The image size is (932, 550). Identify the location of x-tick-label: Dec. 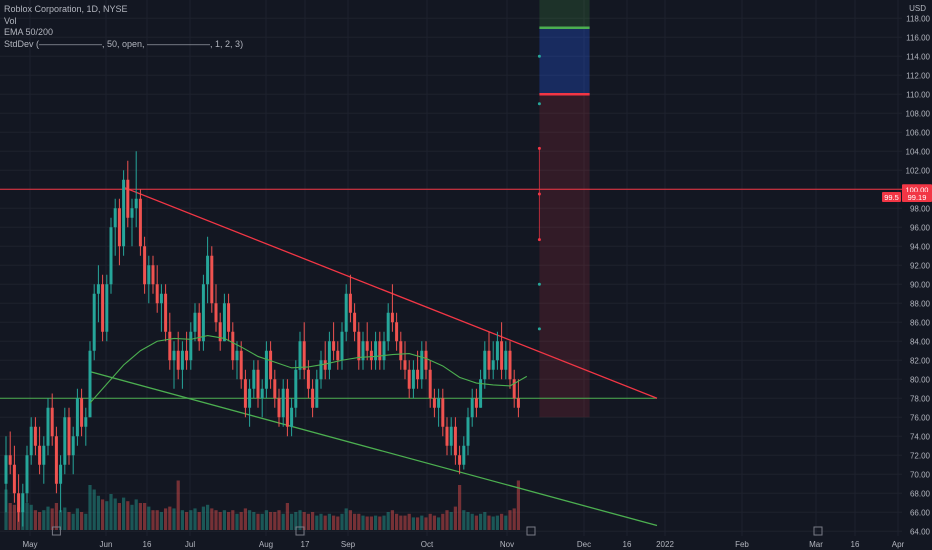
(584, 544).